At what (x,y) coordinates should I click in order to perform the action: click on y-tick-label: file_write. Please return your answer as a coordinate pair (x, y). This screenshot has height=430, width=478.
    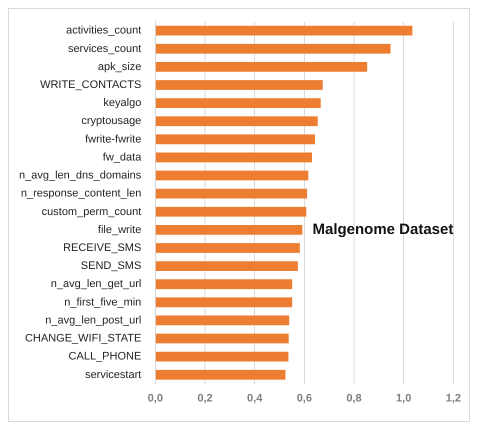
    Looking at the image, I should click on (120, 230).